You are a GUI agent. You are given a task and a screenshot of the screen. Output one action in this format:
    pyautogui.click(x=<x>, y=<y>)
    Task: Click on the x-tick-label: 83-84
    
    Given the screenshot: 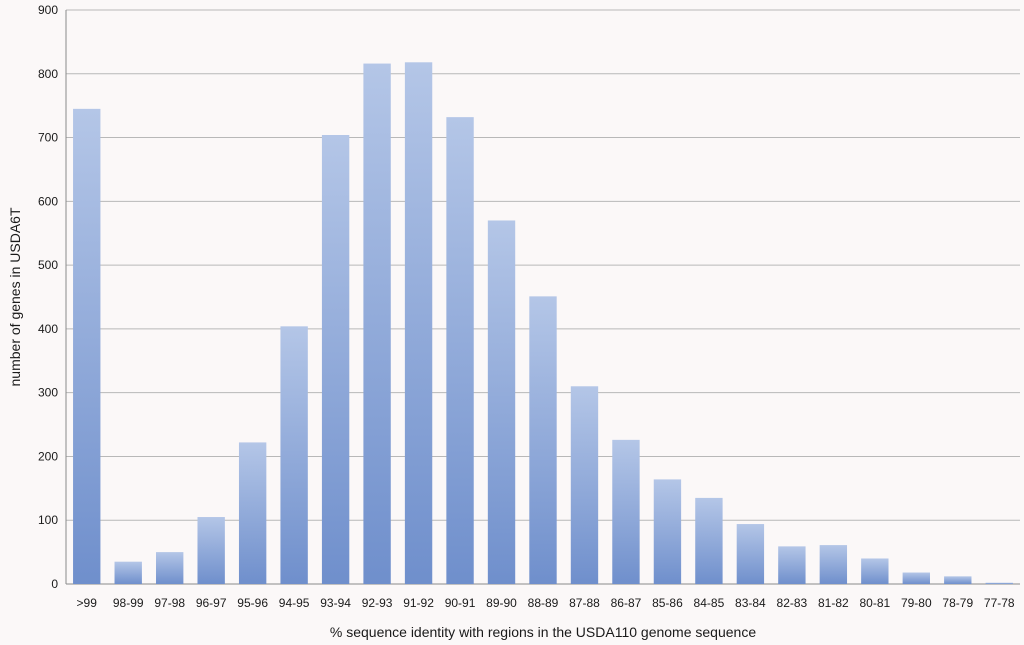 What is the action you would take?
    pyautogui.click(x=750, y=603)
    